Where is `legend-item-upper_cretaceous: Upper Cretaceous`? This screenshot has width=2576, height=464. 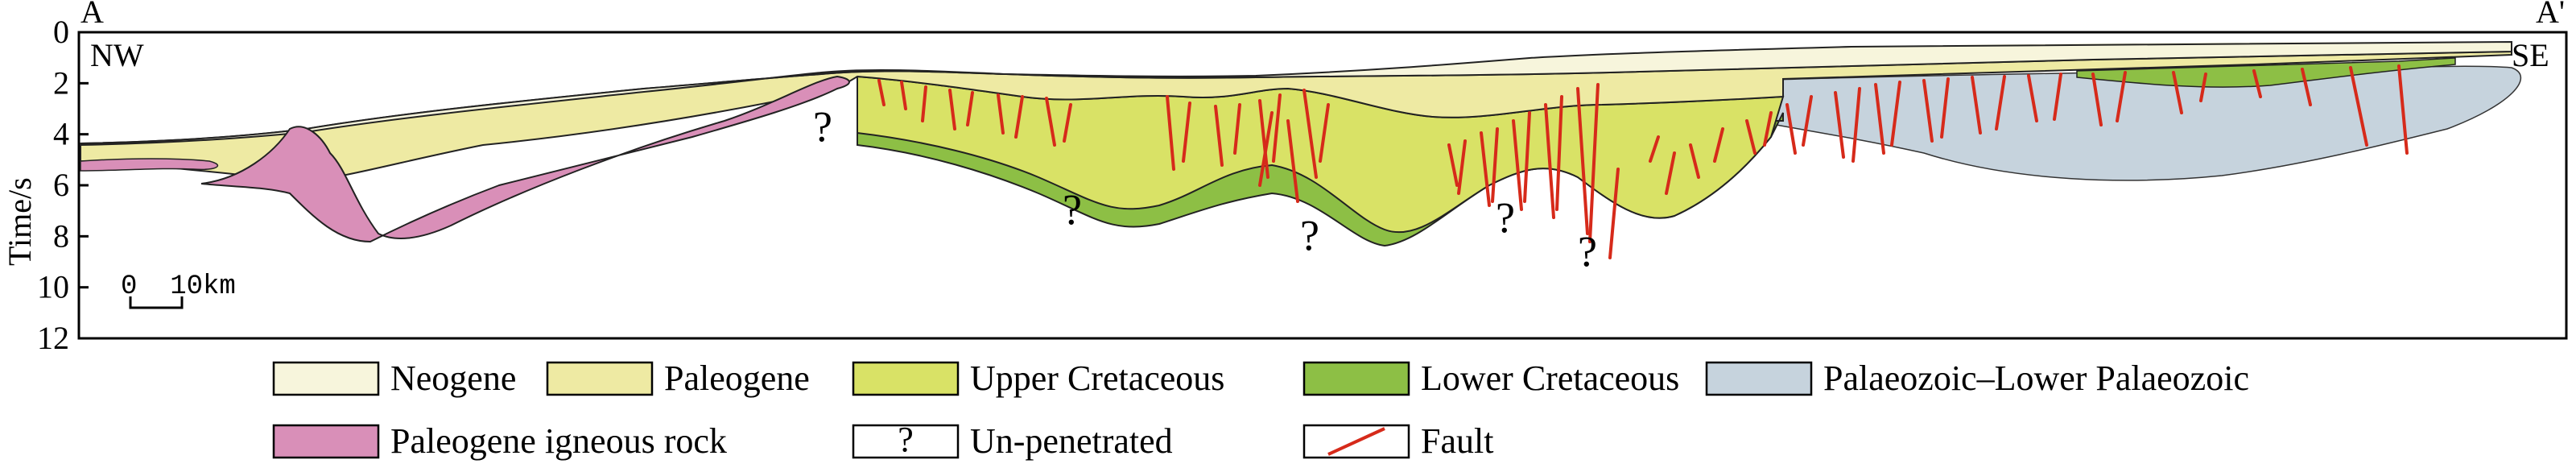
legend-item-upper_cretaceous: Upper Cretaceous is located at coordinates (1038, 378).